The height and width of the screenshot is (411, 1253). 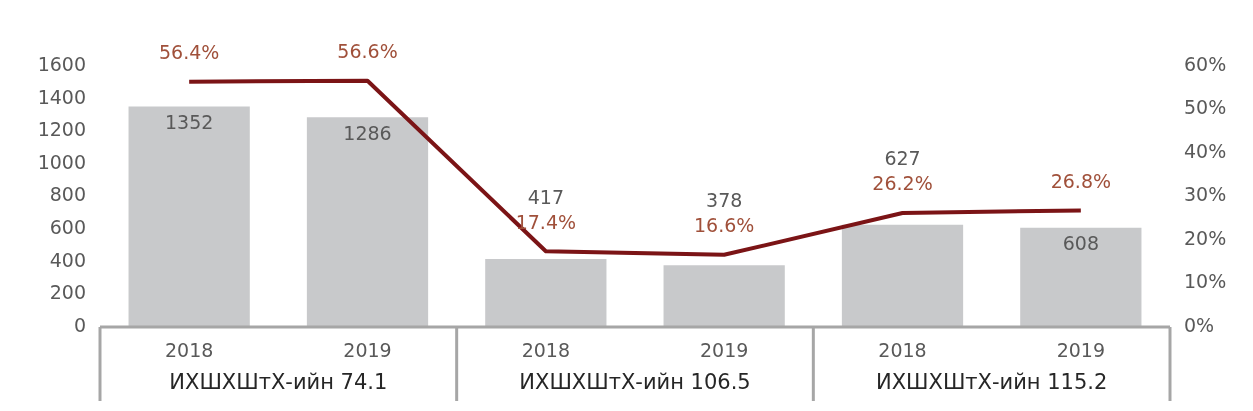 What do you see at coordinates (189, 121) in the screenshot?
I see `data-label: 1352` at bounding box center [189, 121].